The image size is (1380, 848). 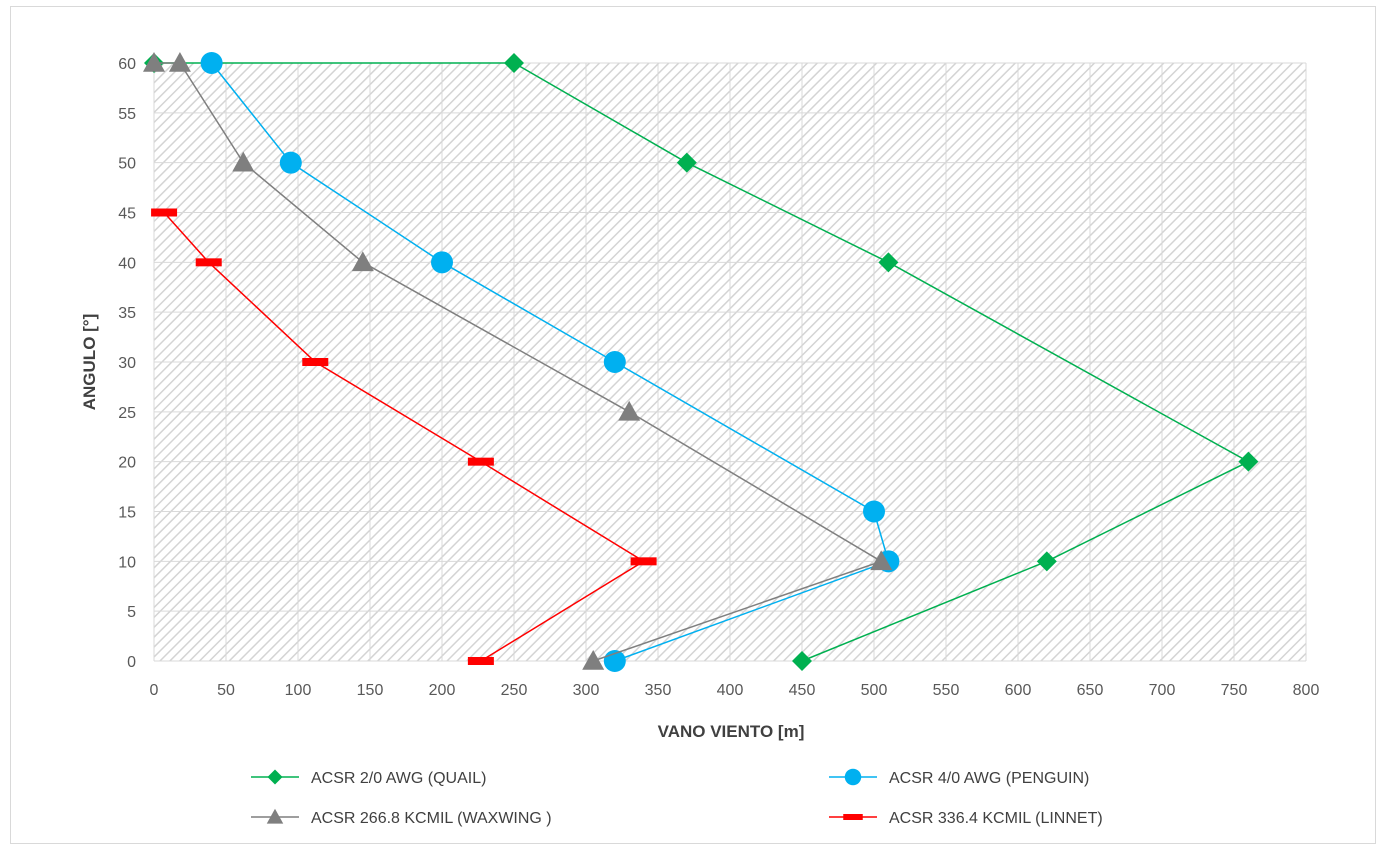 What do you see at coordinates (802, 690) in the screenshot?
I see `x-tick-label: 450` at bounding box center [802, 690].